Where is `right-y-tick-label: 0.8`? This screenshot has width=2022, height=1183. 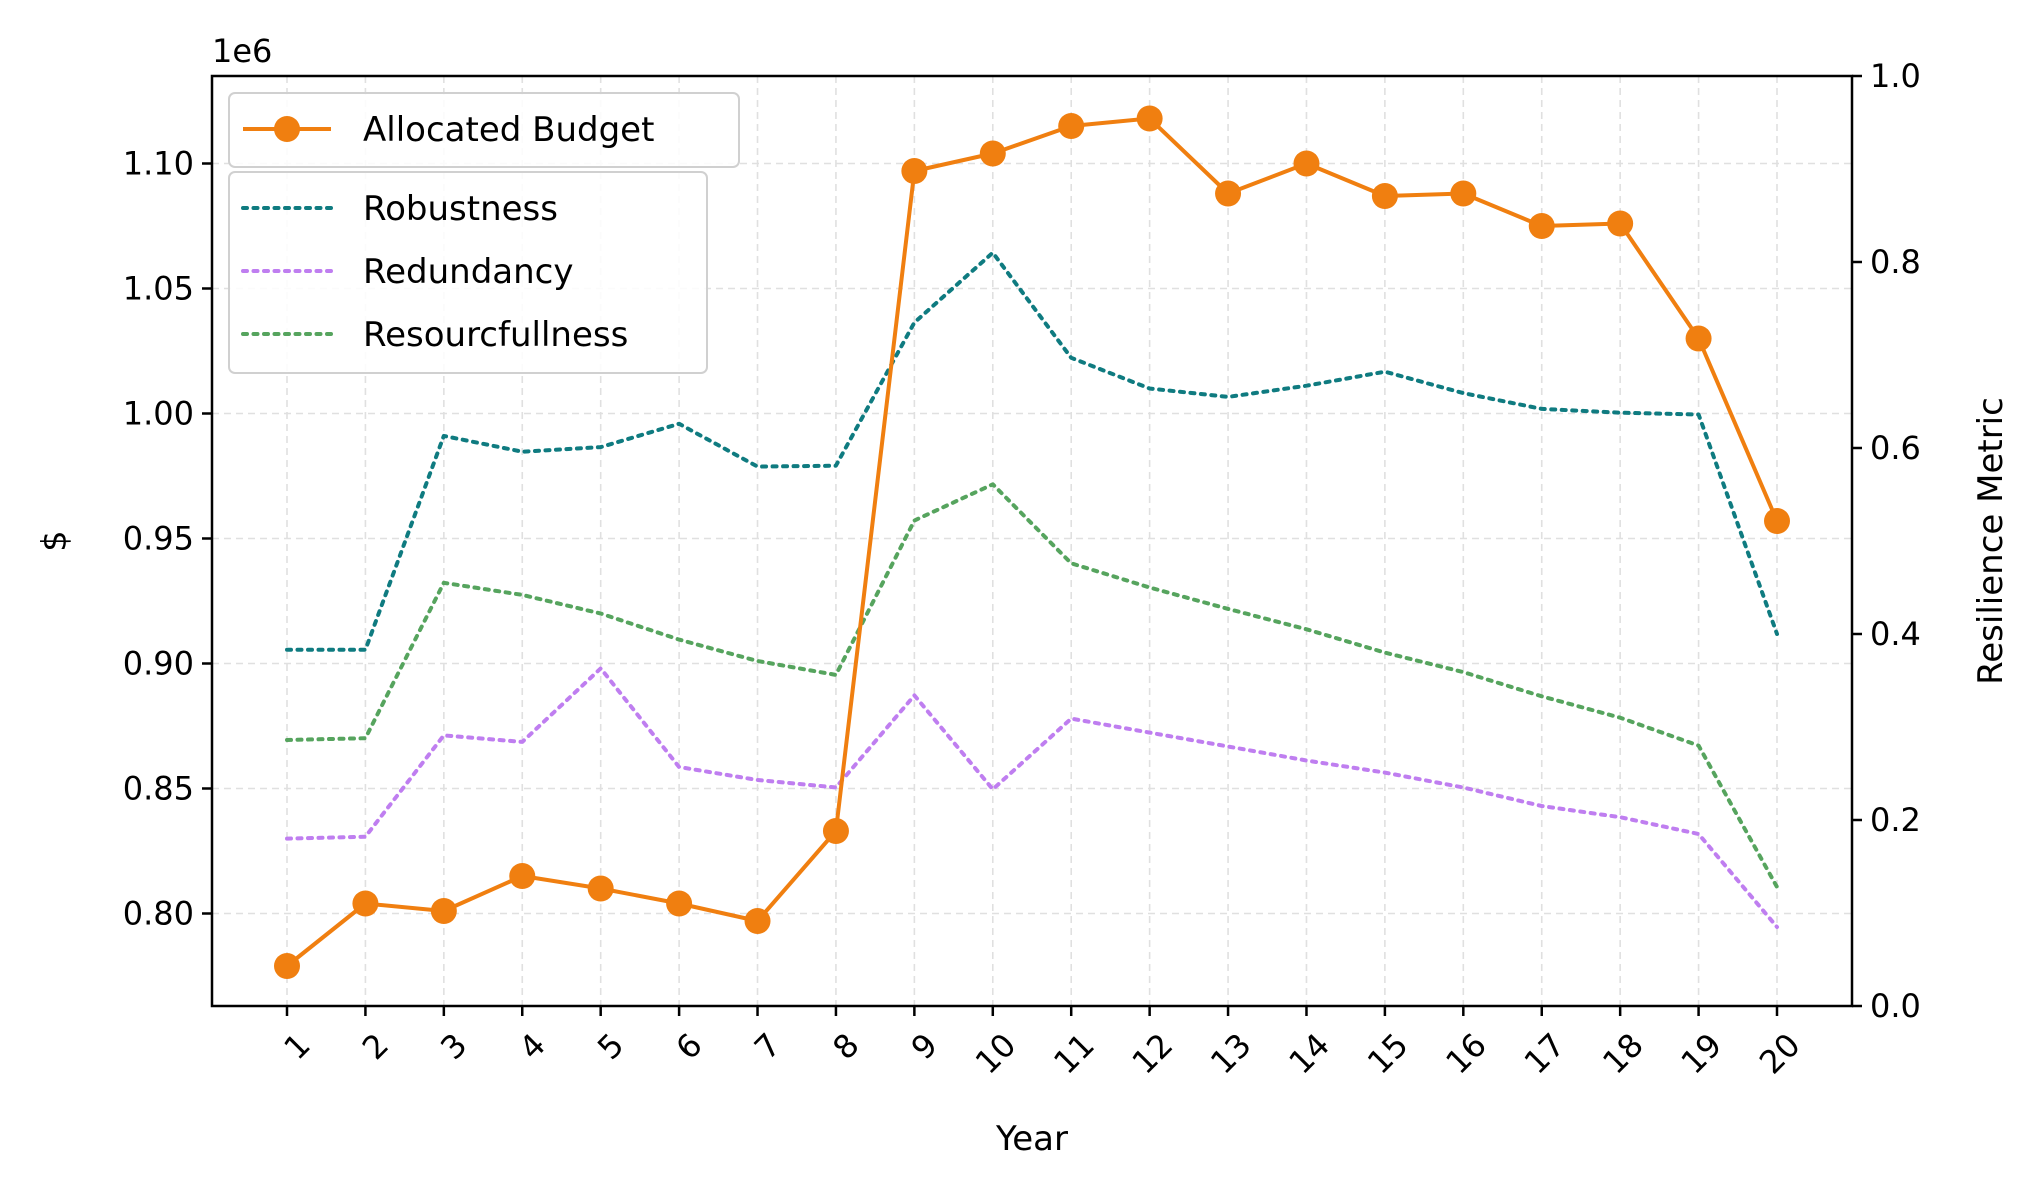 right-y-tick-label: 0.8 is located at coordinates (1895, 262).